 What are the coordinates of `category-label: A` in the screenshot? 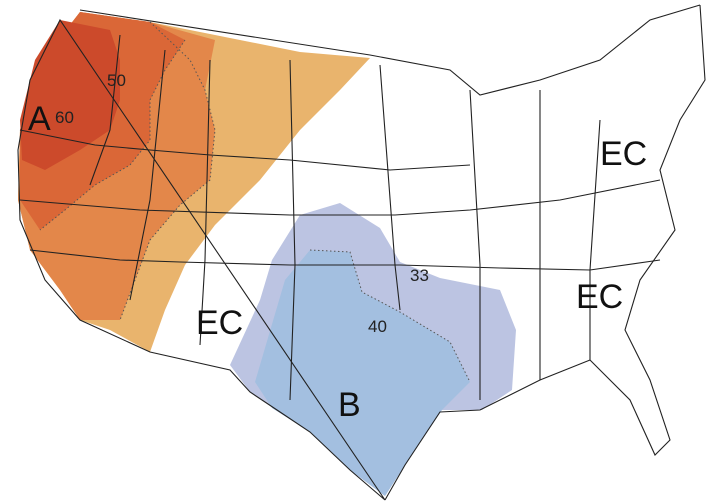 It's located at (39, 119).